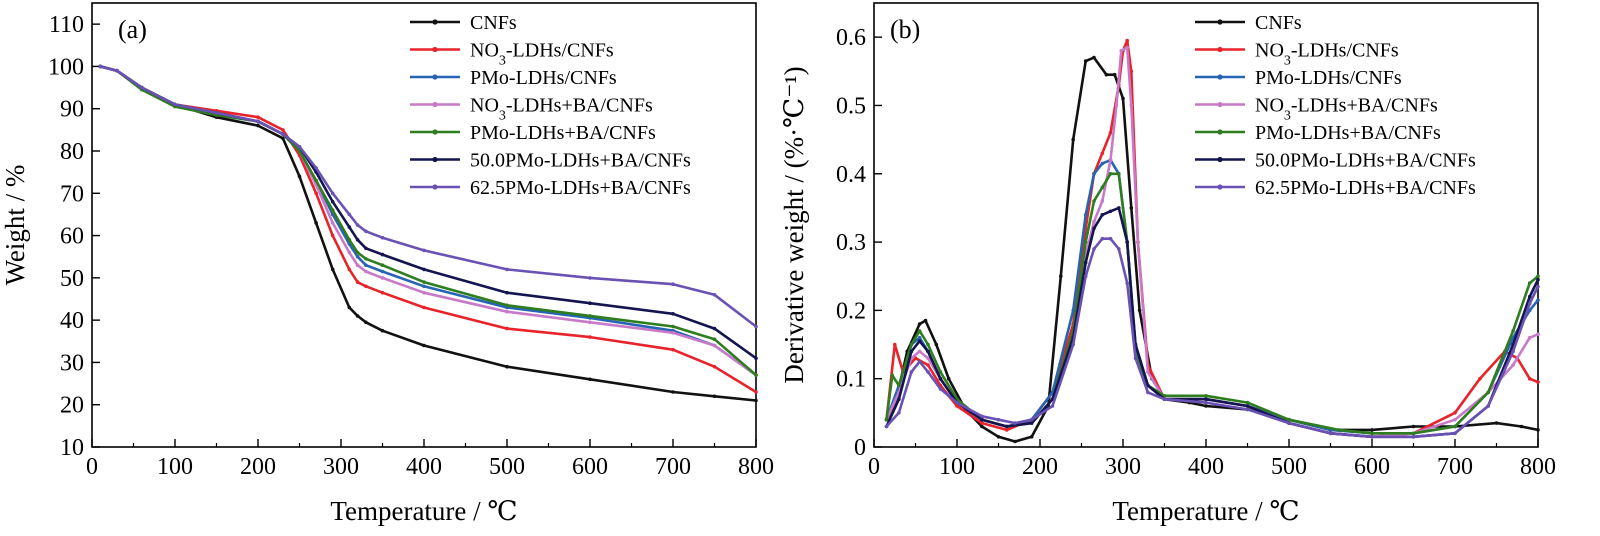 The height and width of the screenshot is (536, 1600). Describe the element at coordinates (580, 188) in the screenshot. I see `legend-entry: 62.5PMo-LDHs+BA/CNFs` at that location.